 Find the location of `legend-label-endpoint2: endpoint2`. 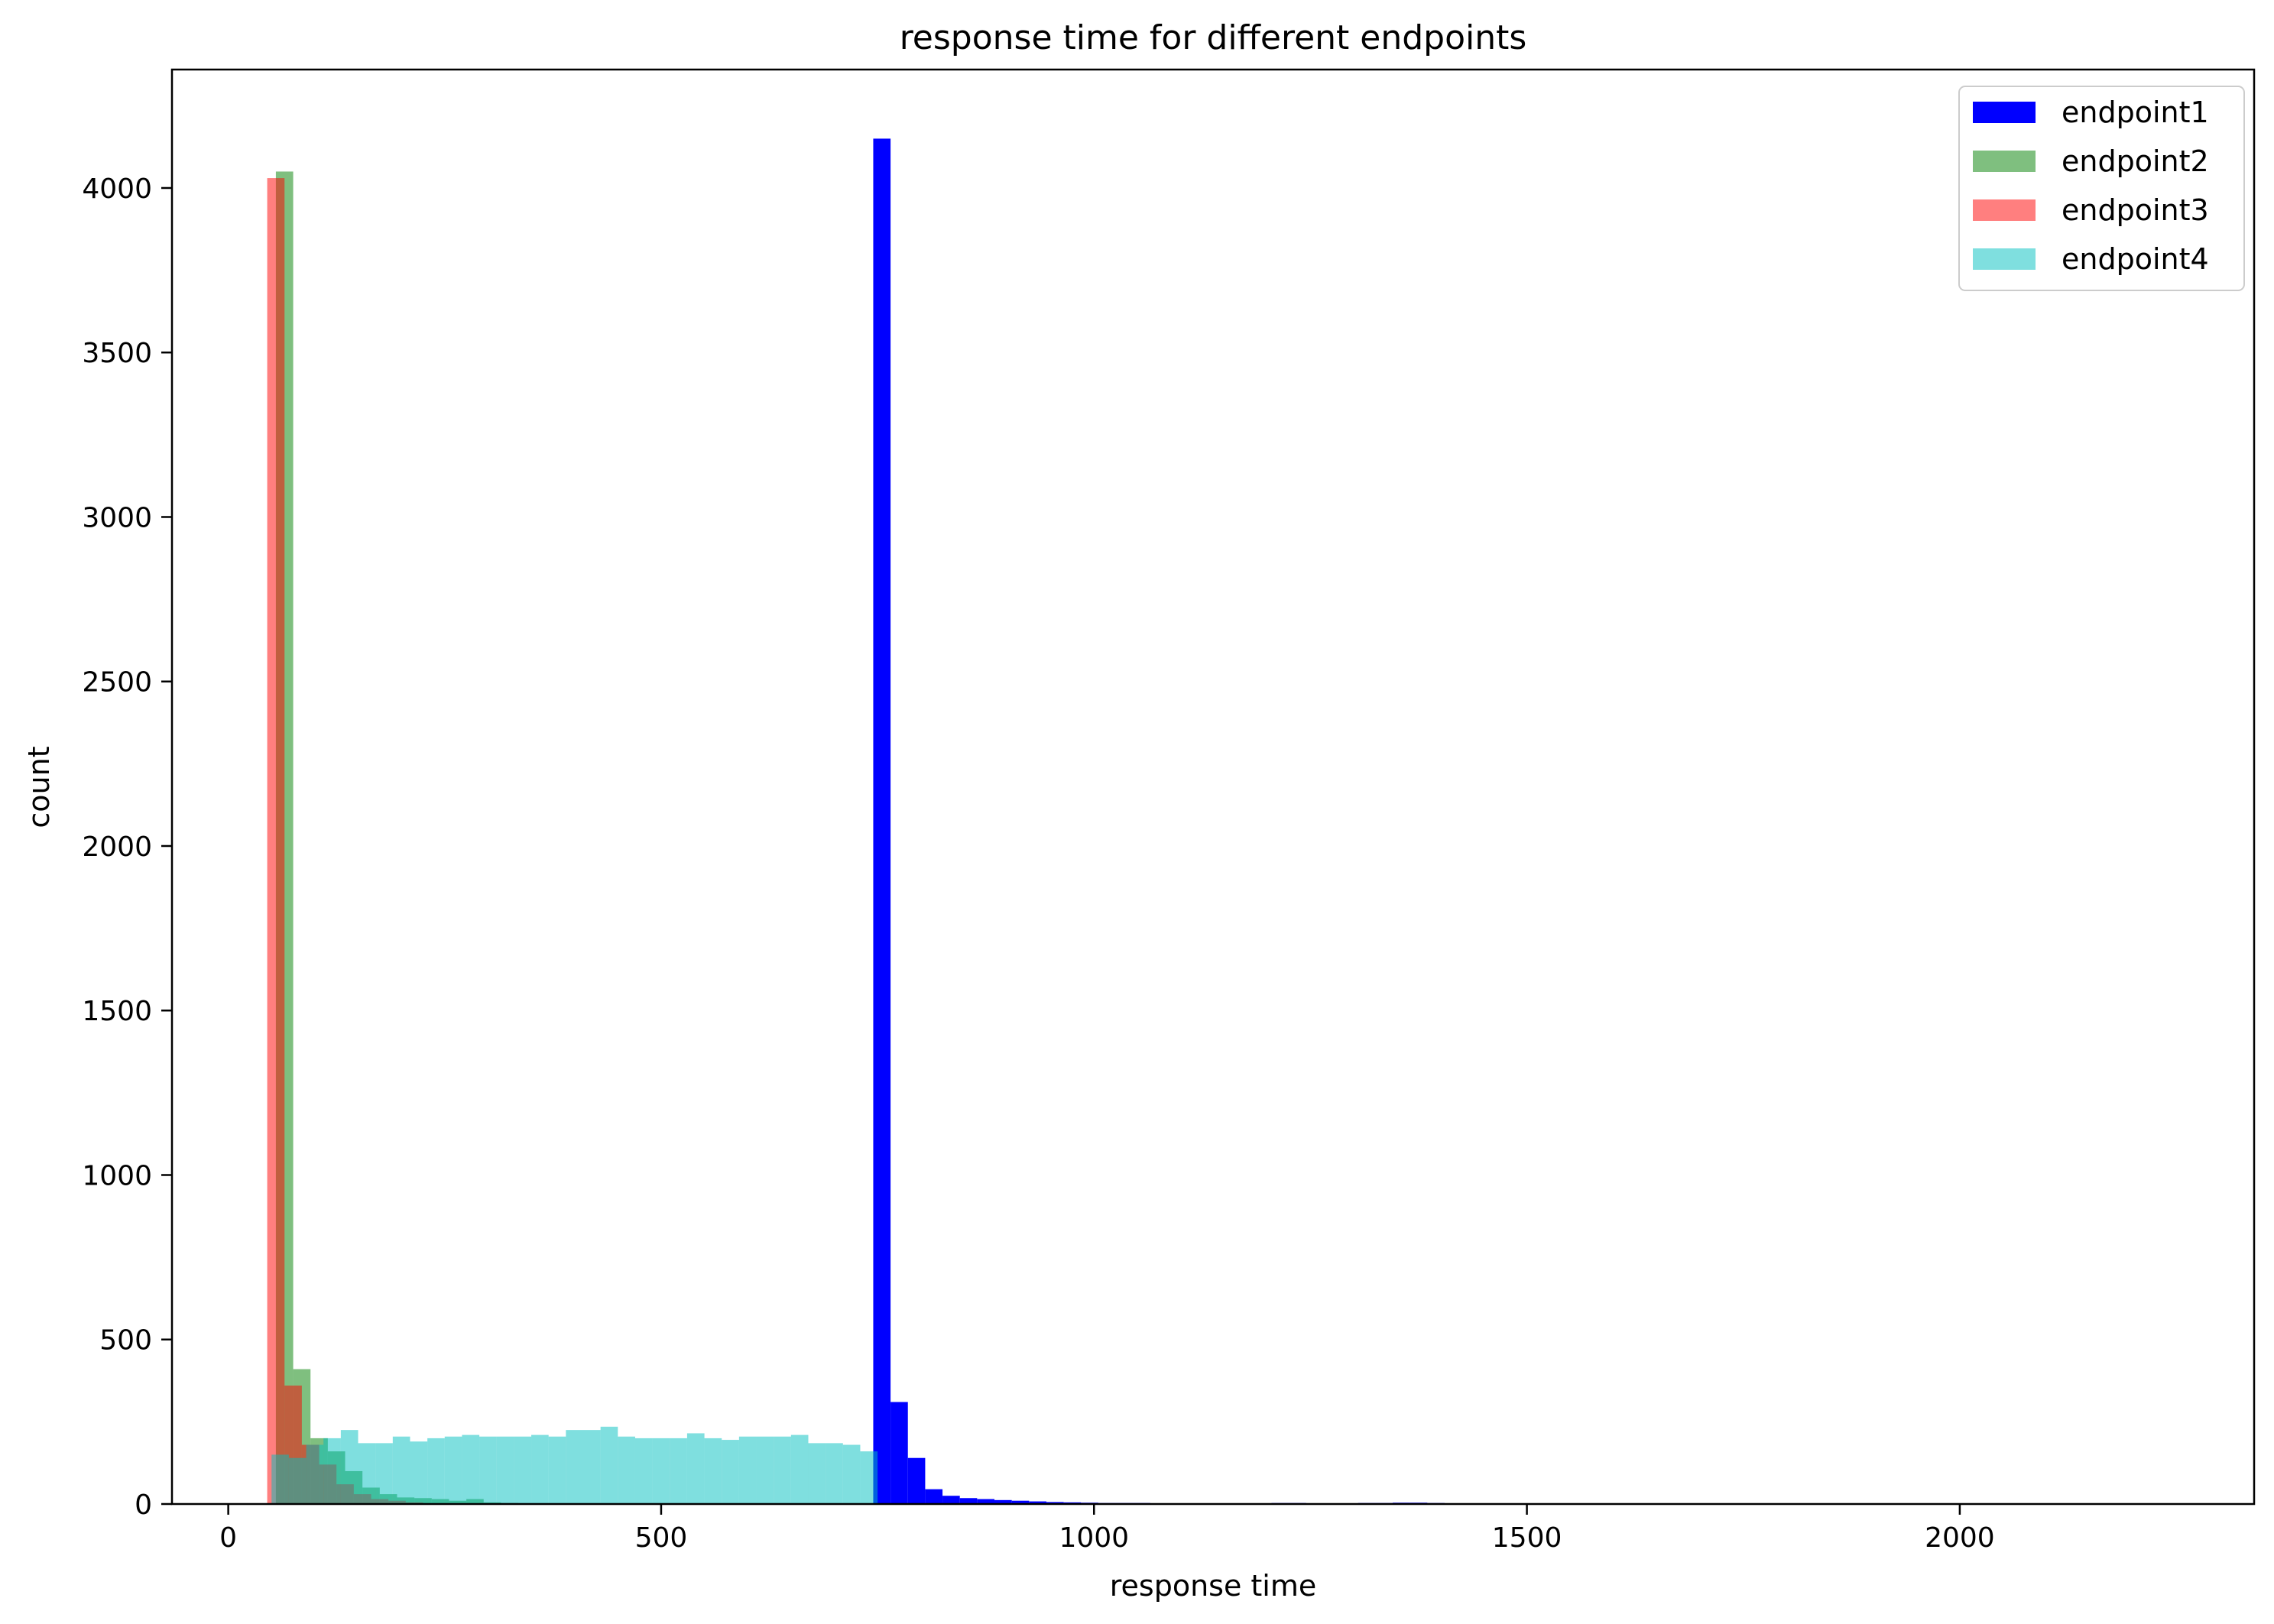

legend-label-endpoint2: endpoint2 is located at coordinates (2135, 161).